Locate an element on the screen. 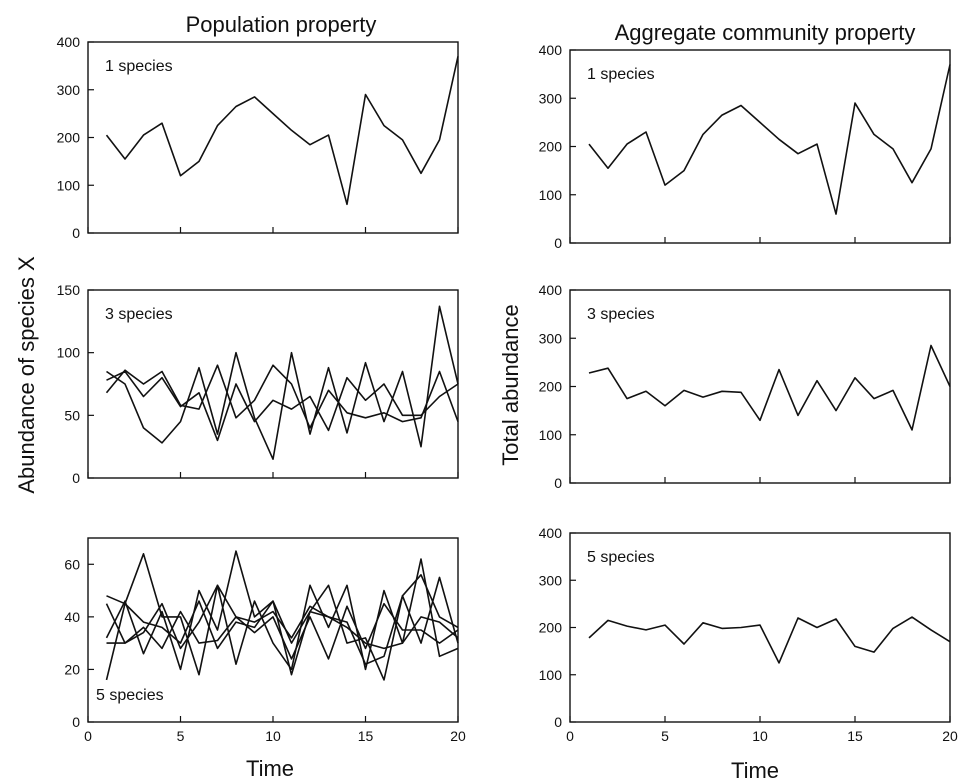  y-tick-label: 60 is located at coordinates (72, 564).